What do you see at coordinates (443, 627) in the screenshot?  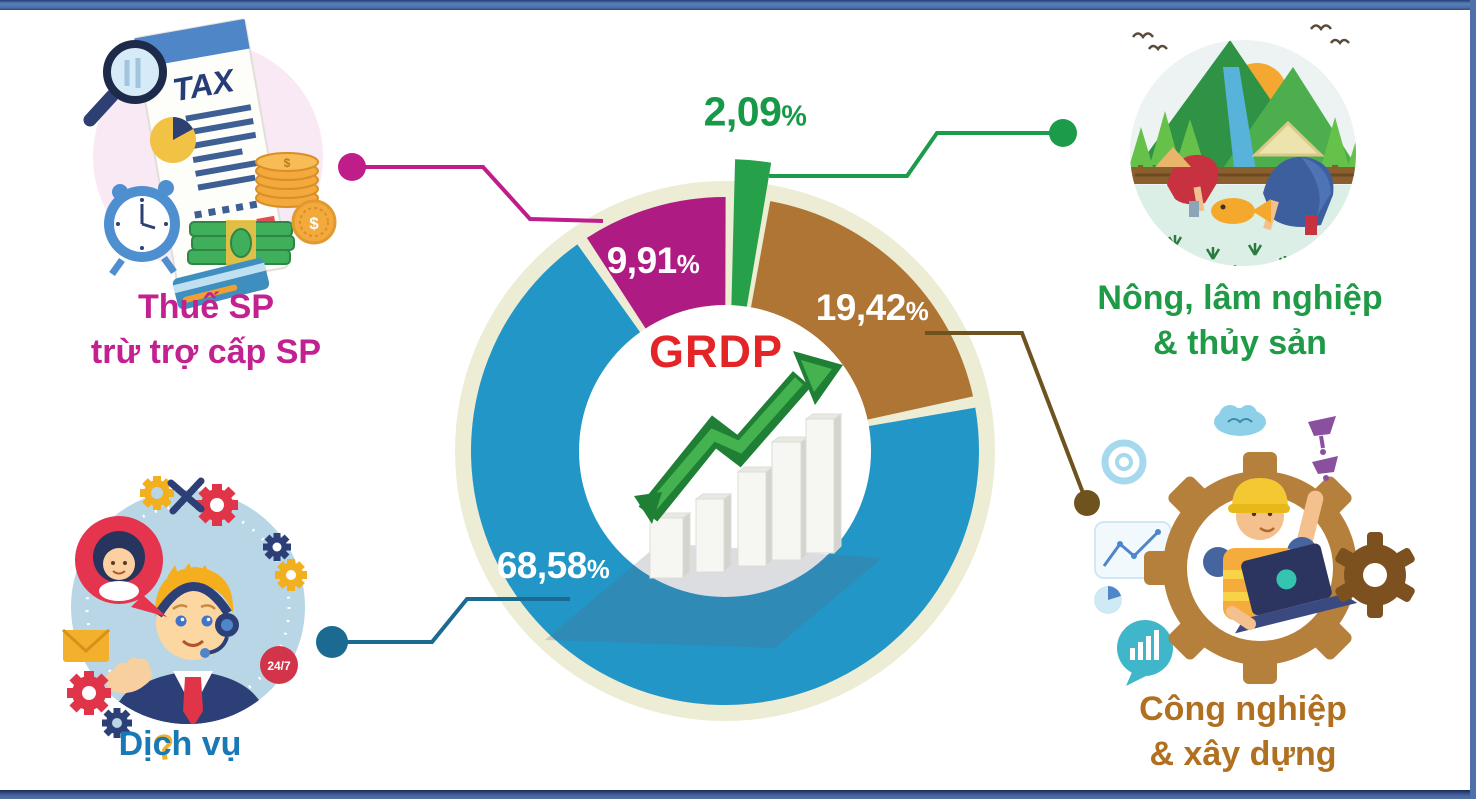 I see `connector-services` at bounding box center [443, 627].